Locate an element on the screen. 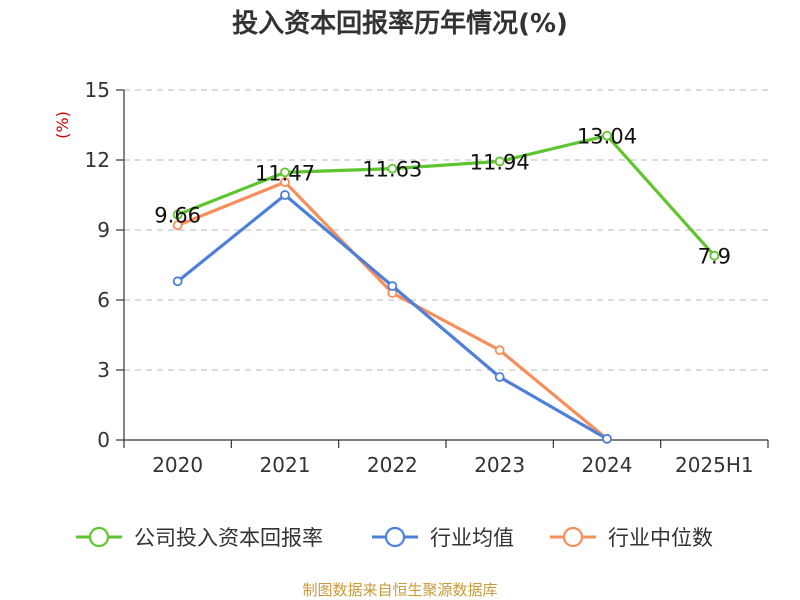 The image size is (800, 600). data-label: 11.63 is located at coordinates (392, 170).